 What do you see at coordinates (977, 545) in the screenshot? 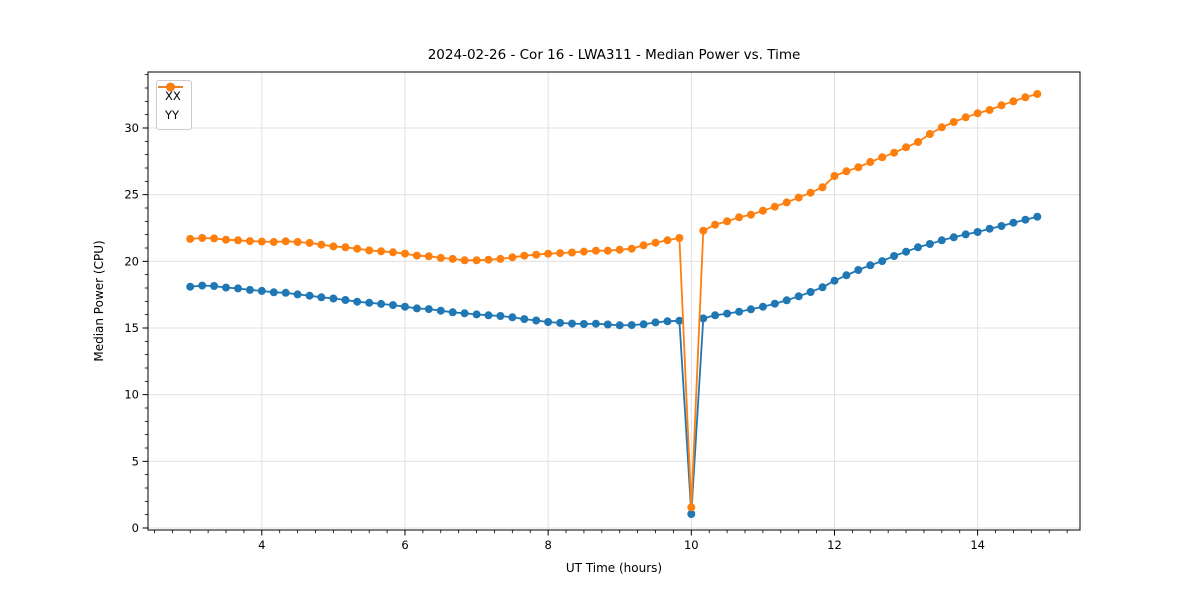
I see `svg-text: 14` at bounding box center [977, 545].